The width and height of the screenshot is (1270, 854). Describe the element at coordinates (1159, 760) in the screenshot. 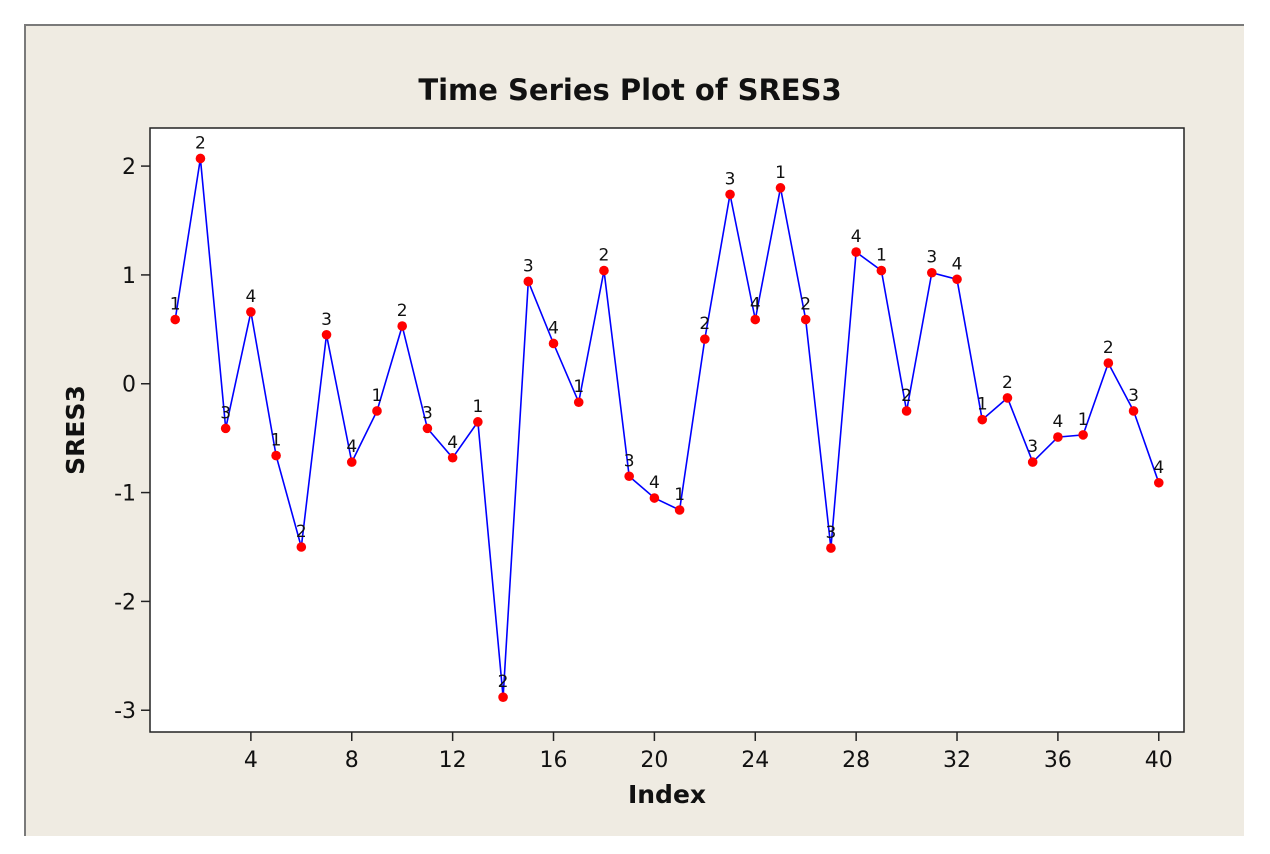

I see `x-tick-label: 40` at that location.